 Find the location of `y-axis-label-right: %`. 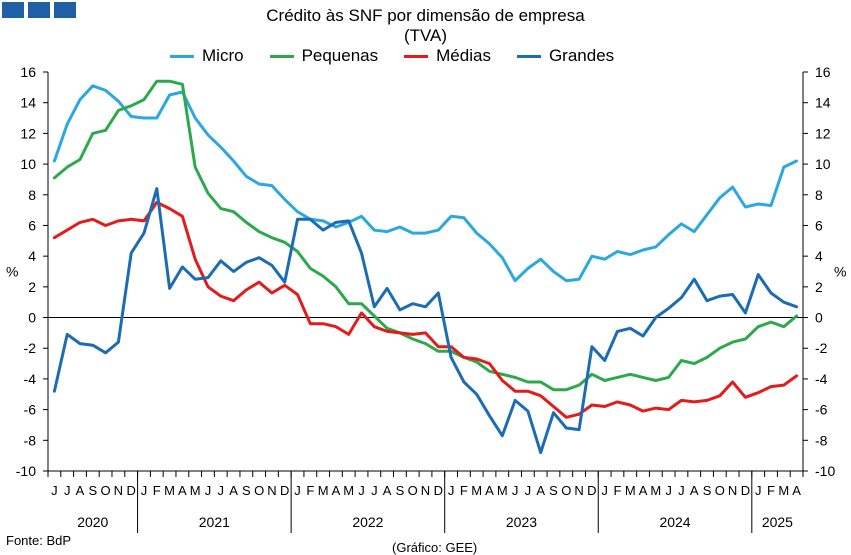

y-axis-label-right: % is located at coordinates (840, 272).